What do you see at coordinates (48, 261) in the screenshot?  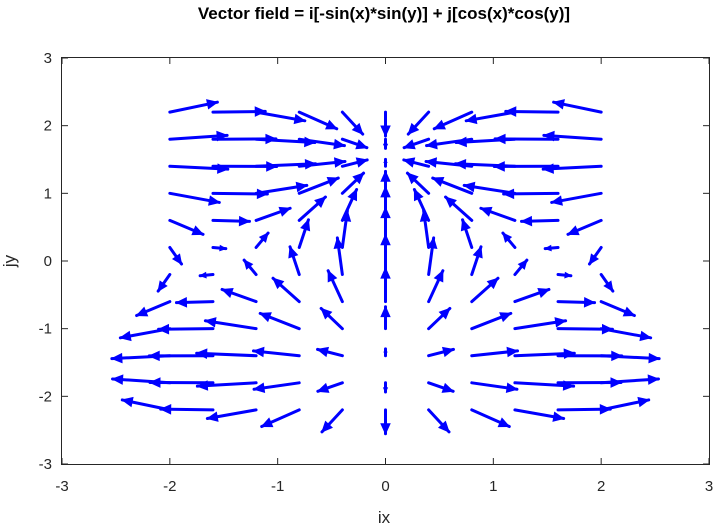 I see `y-tick-label: 0` at bounding box center [48, 261].